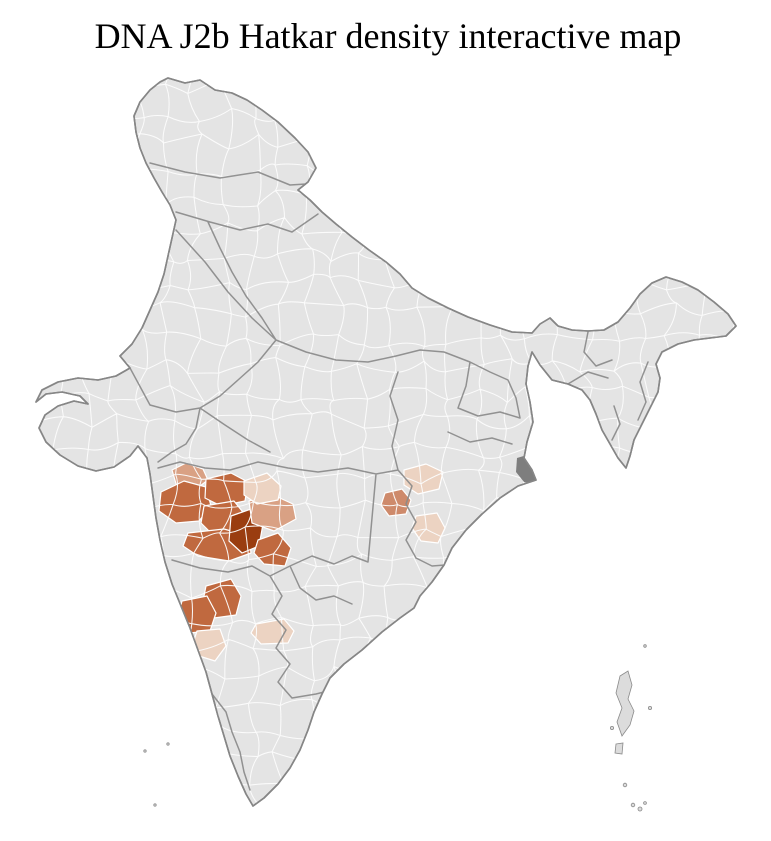 This screenshot has width=771, height=841. I want to click on page-title: DNA J2b Hatkar density interactive map, so click(388, 36).